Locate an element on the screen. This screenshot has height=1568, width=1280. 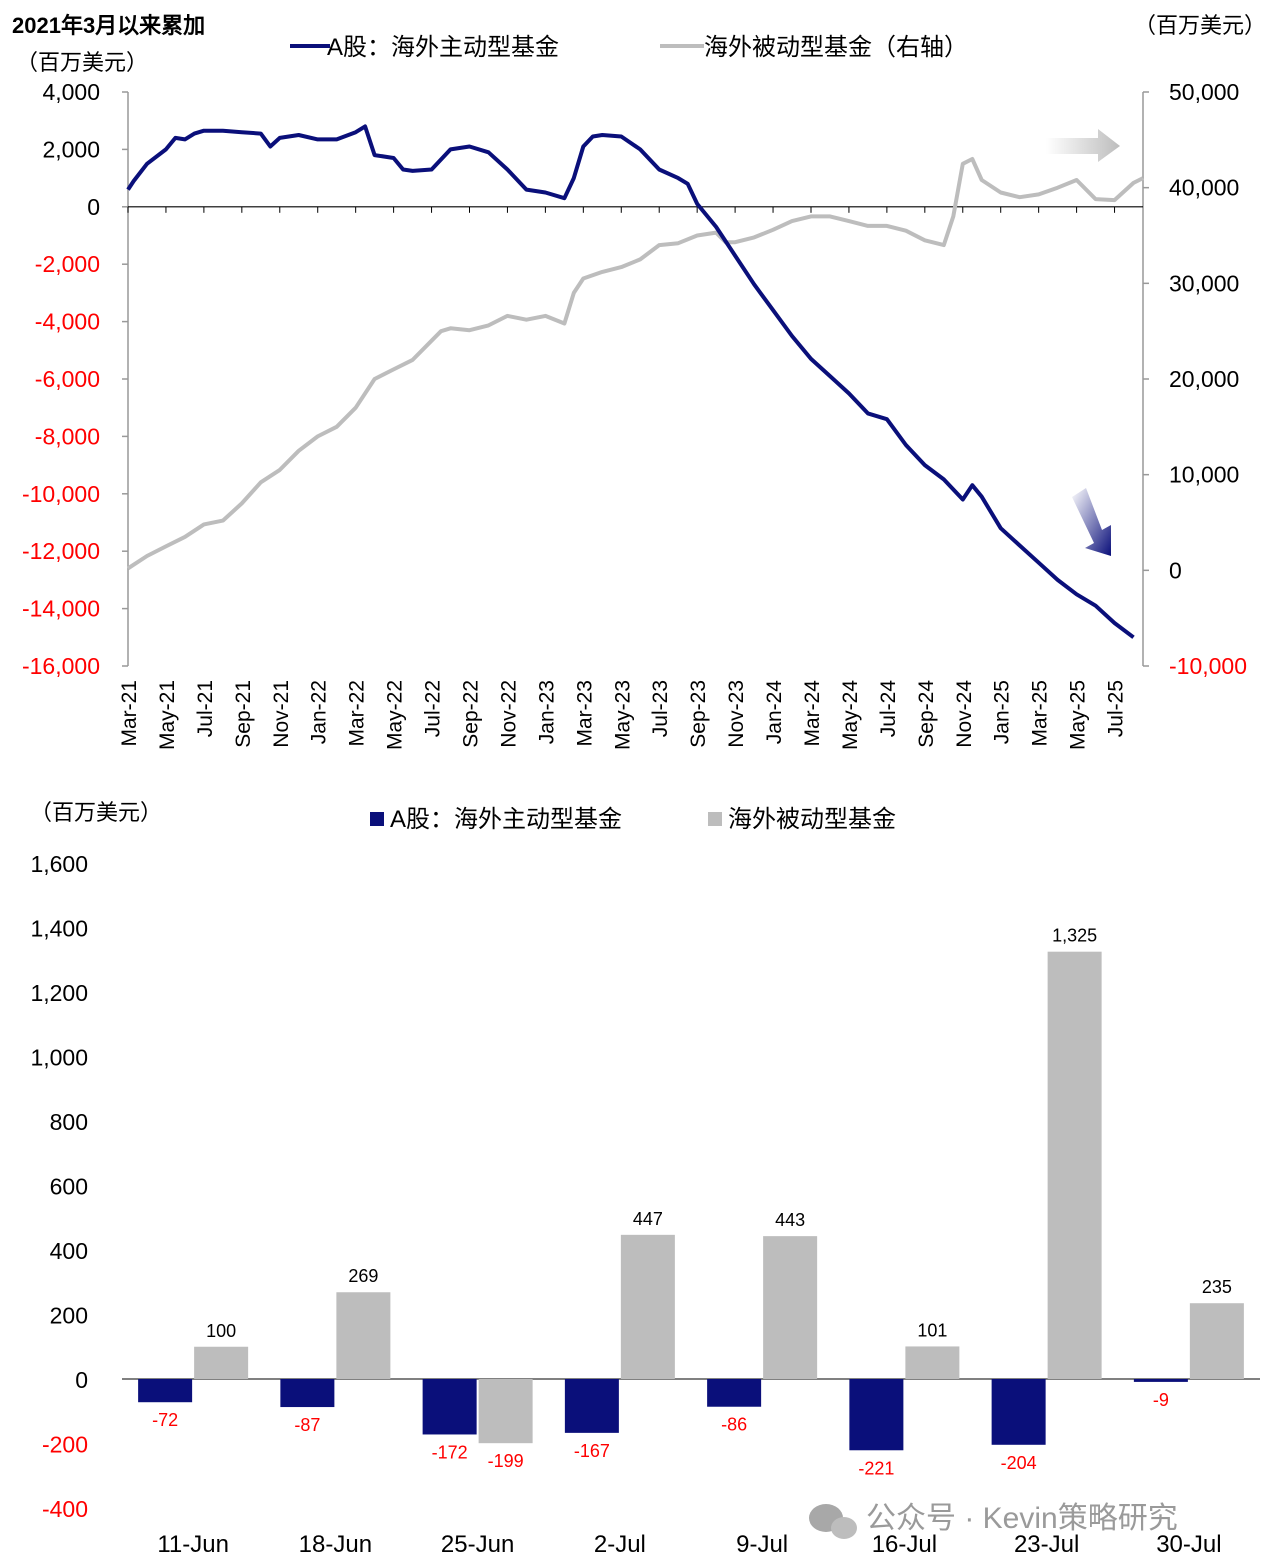
y-tick-label: 800 is located at coordinates (69, 1122).